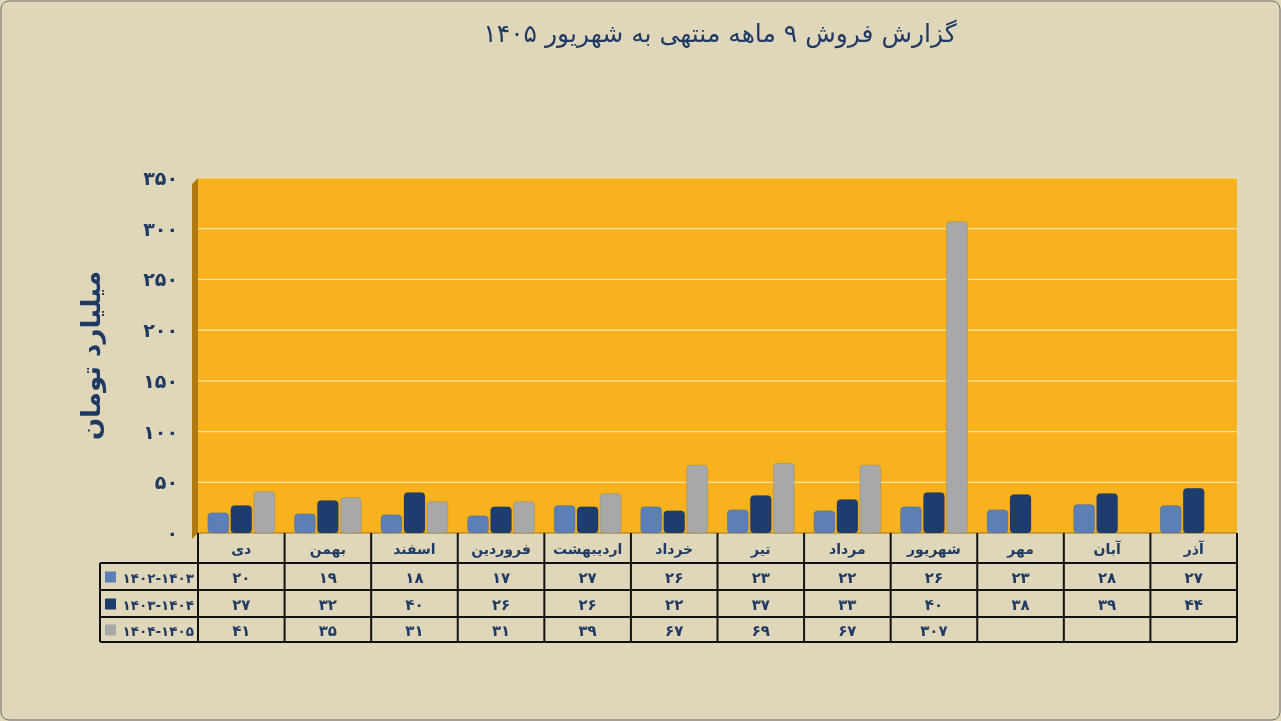  What do you see at coordinates (414, 549) in the screenshot?
I see `x-tick-label: اسفند` at bounding box center [414, 549].